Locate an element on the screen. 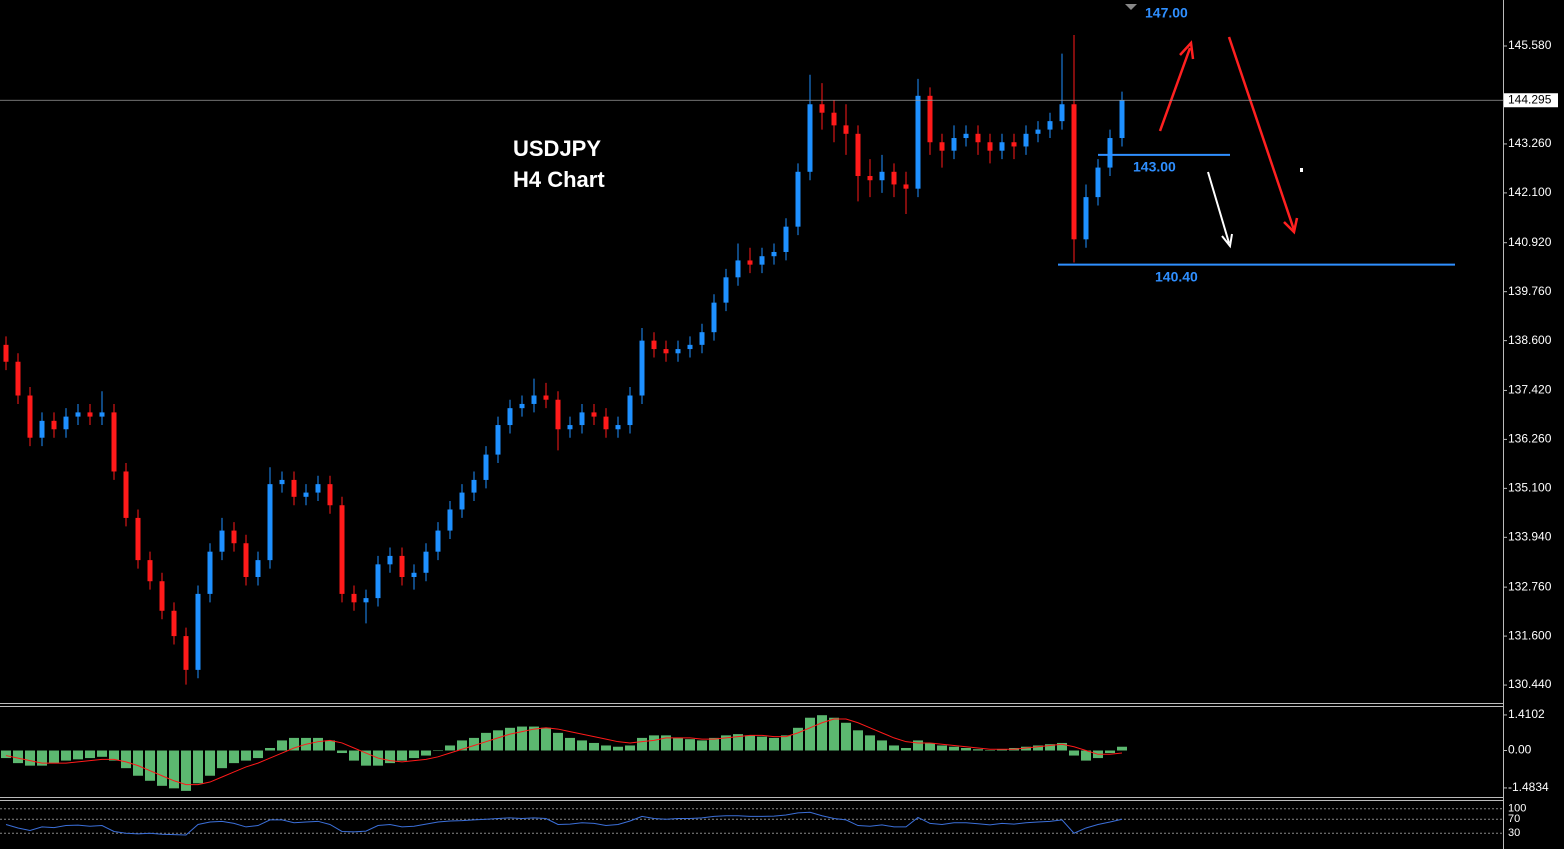 The height and width of the screenshot is (849, 1564). y-tick-label: 100 is located at coordinates (1517, 809).